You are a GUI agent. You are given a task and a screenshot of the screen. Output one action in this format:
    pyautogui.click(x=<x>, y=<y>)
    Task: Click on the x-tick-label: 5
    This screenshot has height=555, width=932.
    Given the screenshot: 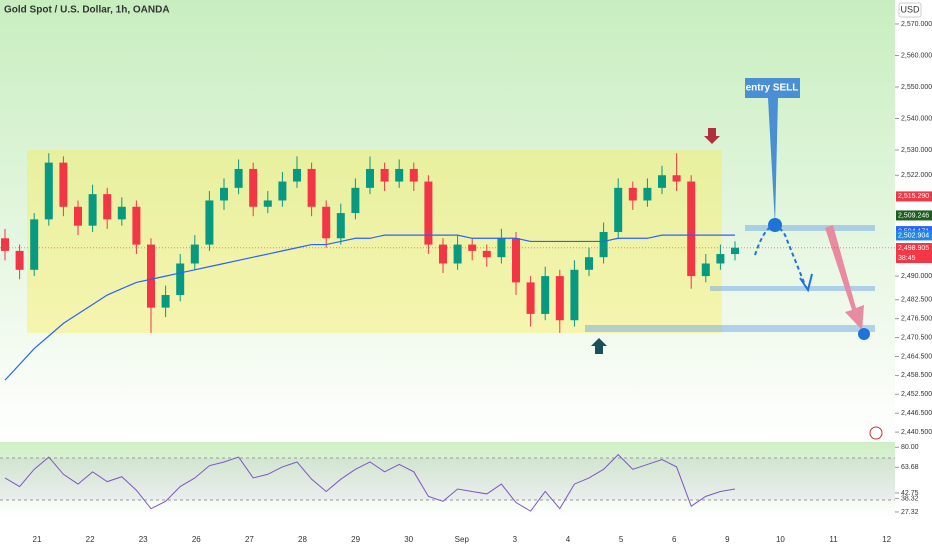 What is the action you would take?
    pyautogui.click(x=621, y=539)
    